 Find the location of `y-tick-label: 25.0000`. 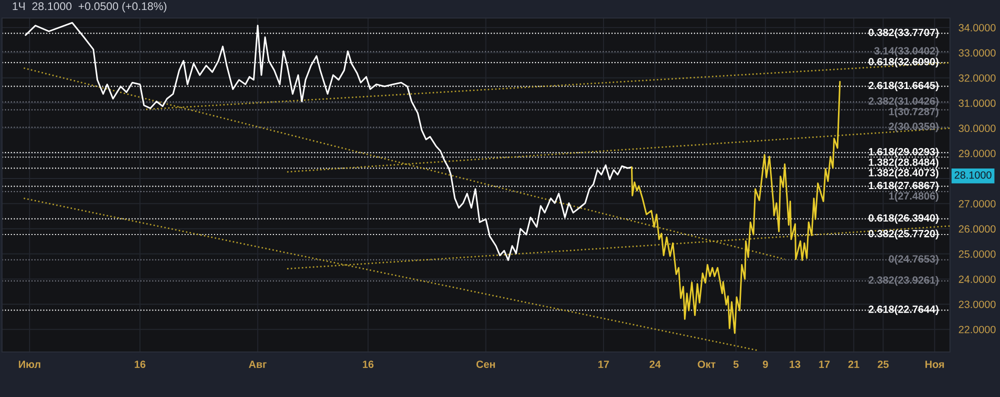

y-tick-label: 25.0000 is located at coordinates (977, 254).